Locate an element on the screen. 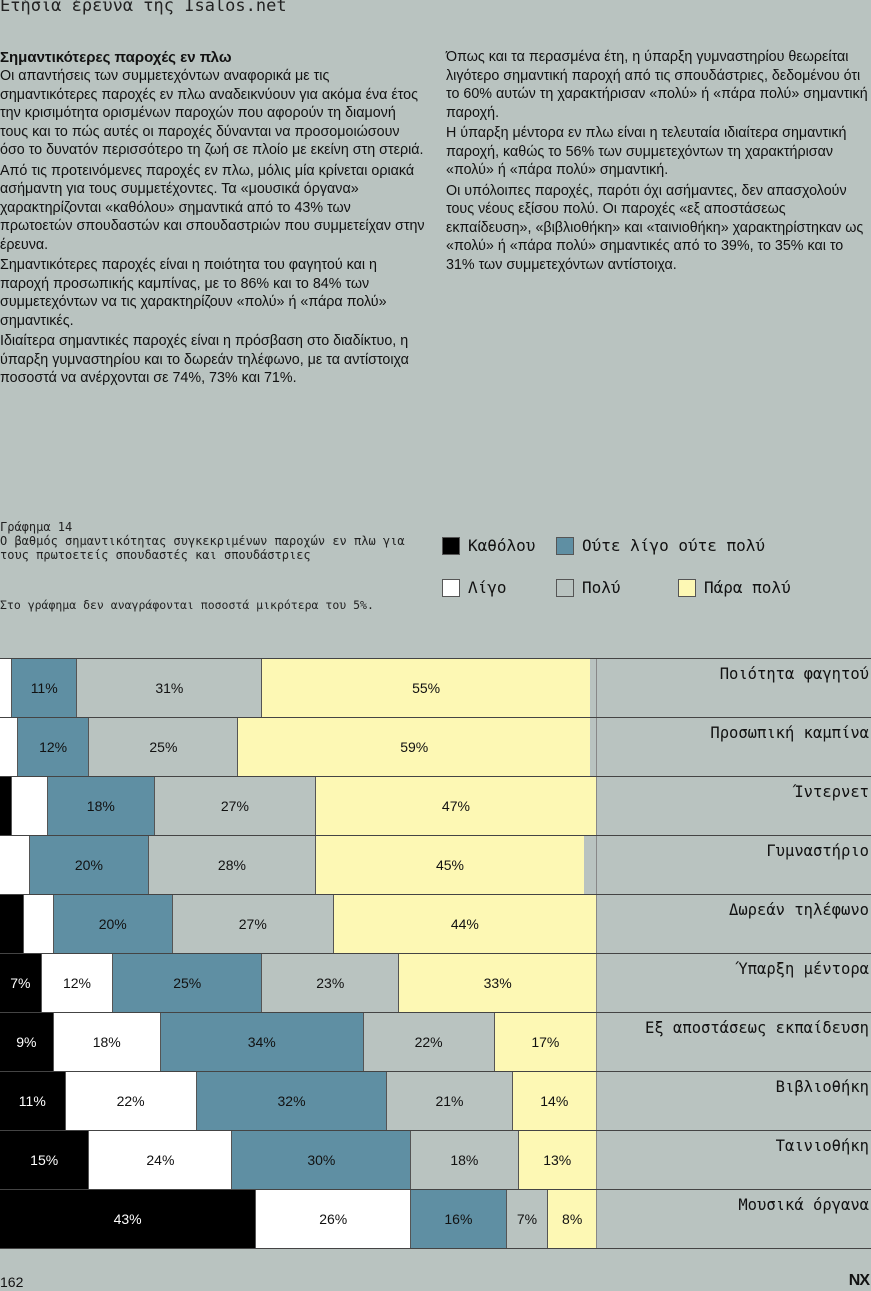 This screenshot has height=1291, width=871. data-label: 43% is located at coordinates (127, 1219).